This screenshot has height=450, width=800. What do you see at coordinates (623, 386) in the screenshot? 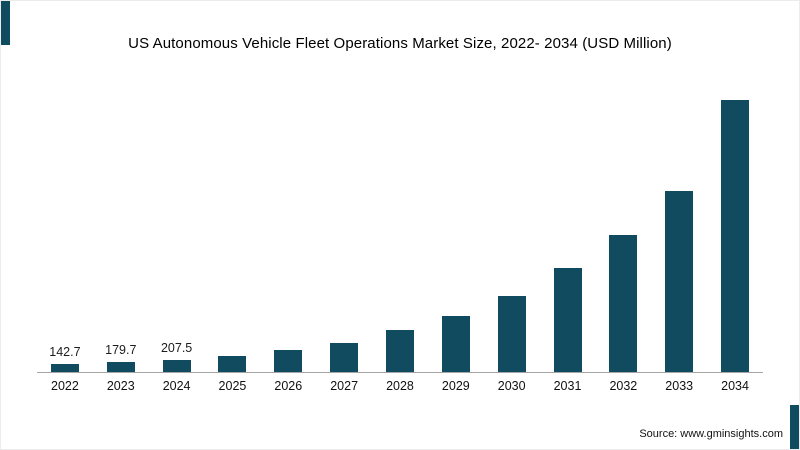
I see `x-tick-2032: 2032` at bounding box center [623, 386].